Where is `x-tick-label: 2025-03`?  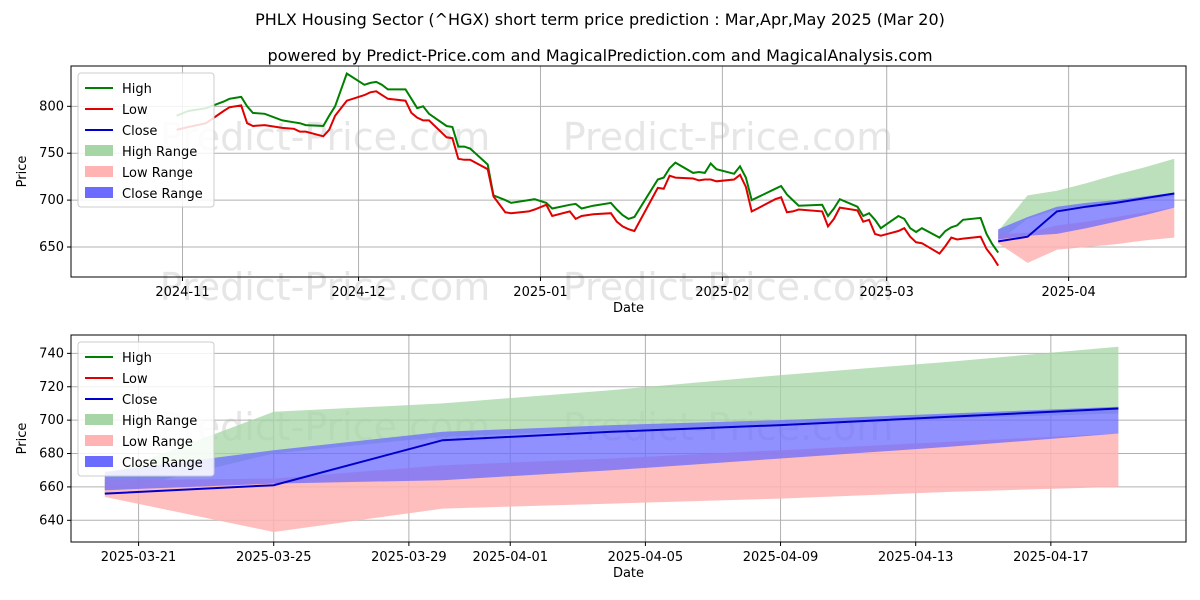
x-tick-label: 2025-03 is located at coordinates (887, 292).